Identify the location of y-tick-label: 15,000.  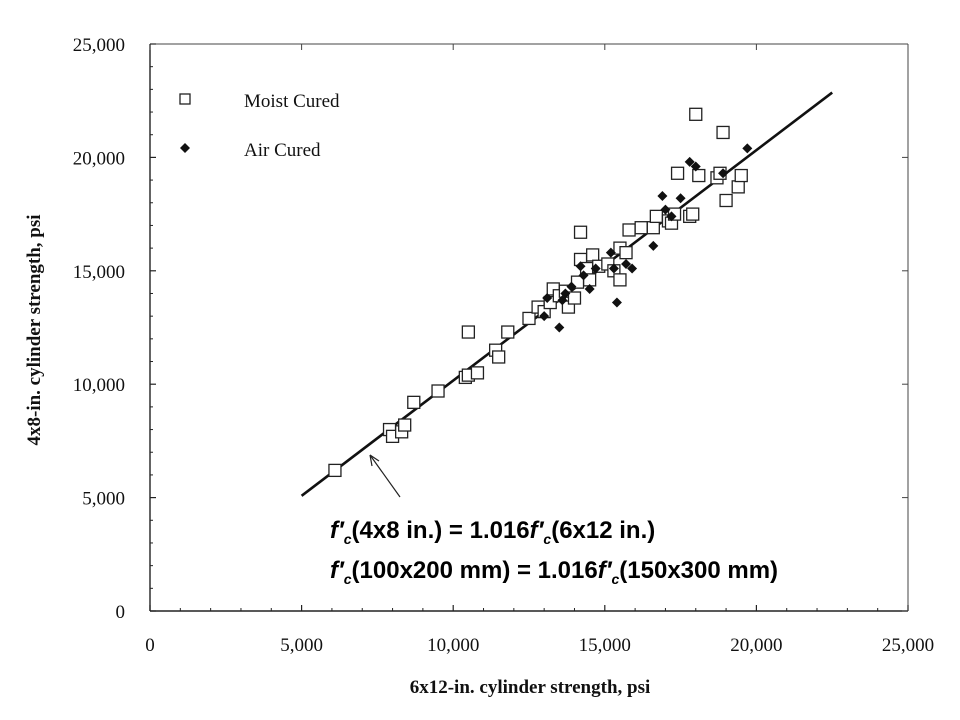
(99, 272).